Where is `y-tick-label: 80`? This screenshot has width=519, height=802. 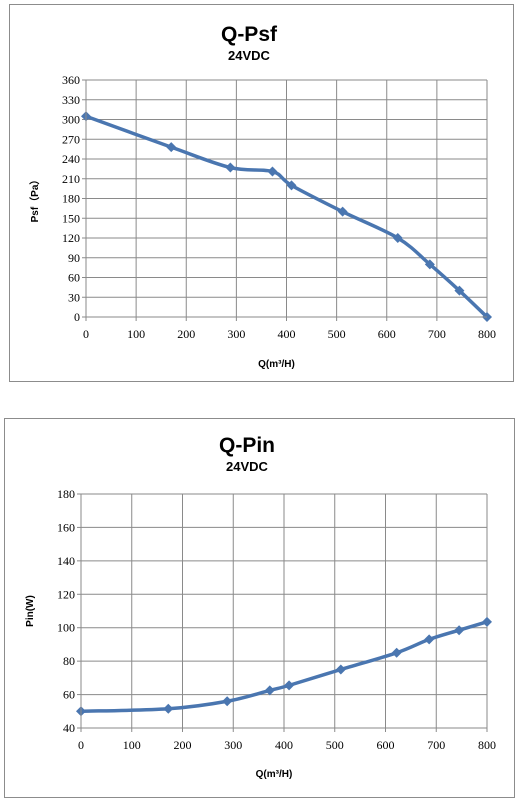
y-tick-label: 80 is located at coordinates (69, 661).